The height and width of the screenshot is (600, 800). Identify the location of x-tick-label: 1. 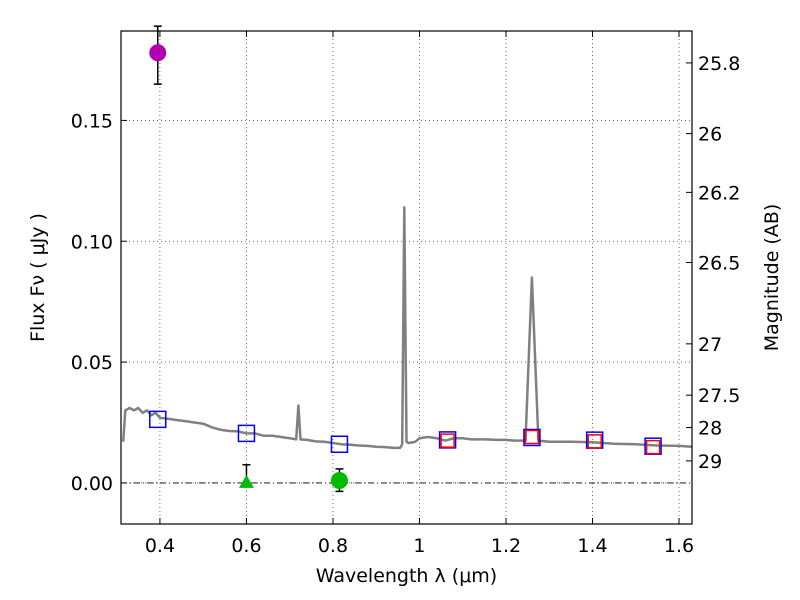
(419, 546).